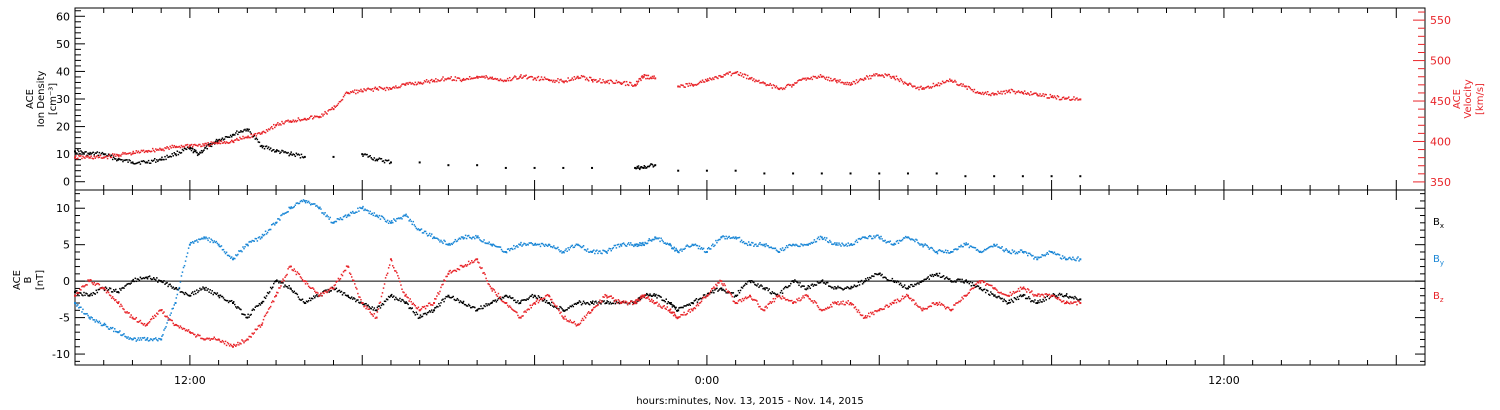 This screenshot has height=410, width=1500. Describe the element at coordinates (1442, 300) in the screenshot. I see `legend-bz-sub: z` at that location.